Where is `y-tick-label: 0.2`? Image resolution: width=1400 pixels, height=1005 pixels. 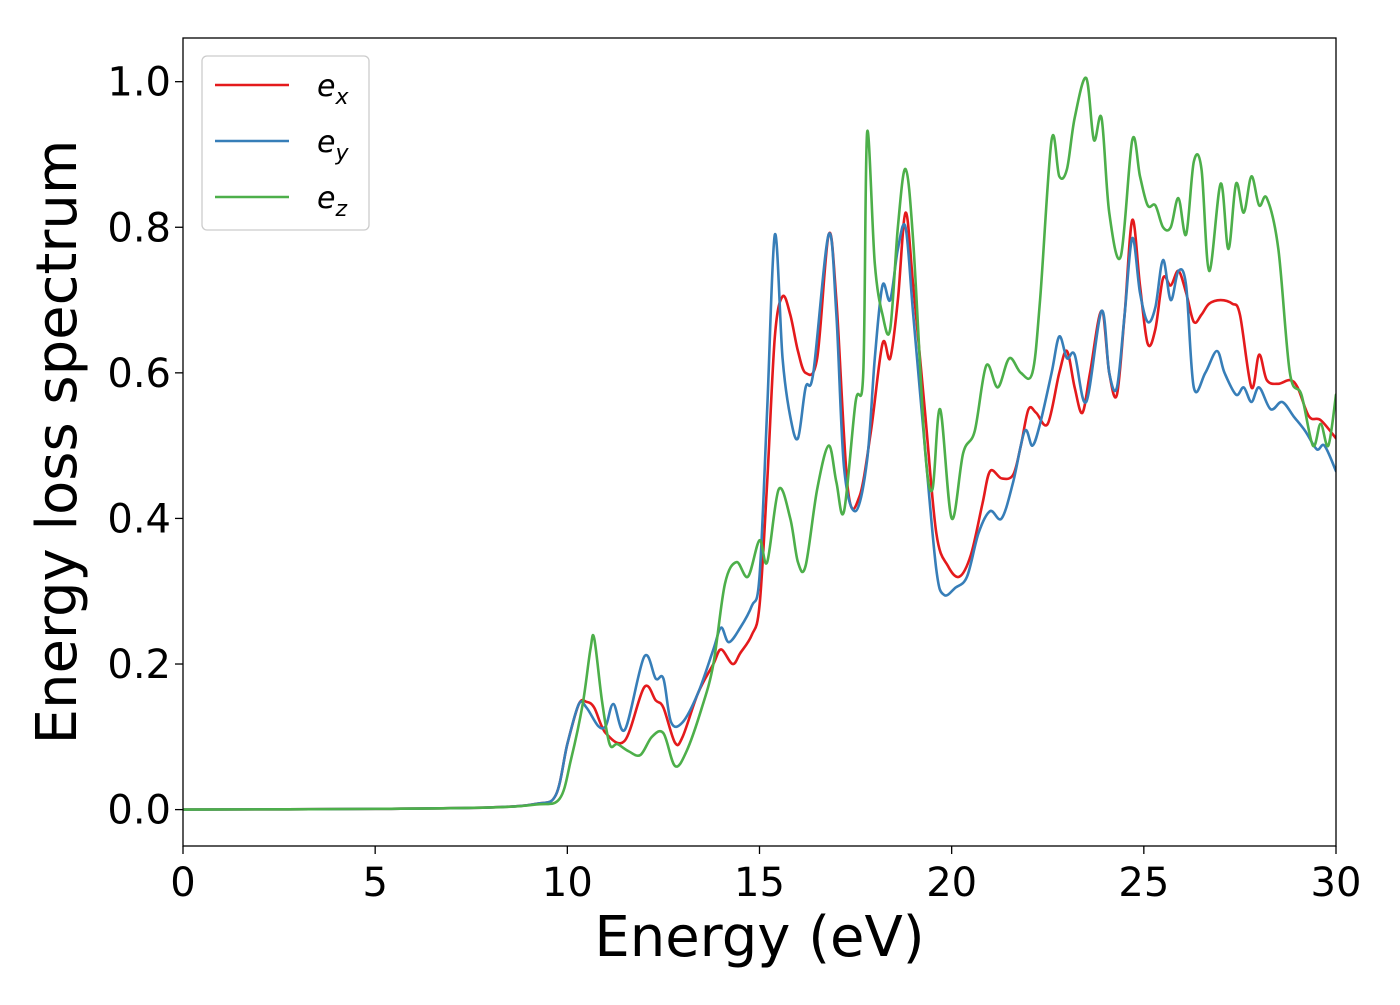
y-tick-label: 0.2 is located at coordinates (139, 665).